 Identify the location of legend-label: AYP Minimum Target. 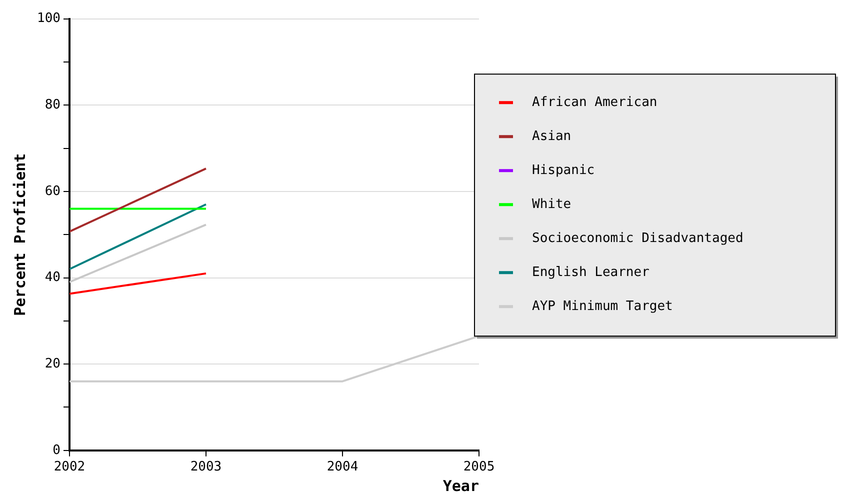
(602, 306).